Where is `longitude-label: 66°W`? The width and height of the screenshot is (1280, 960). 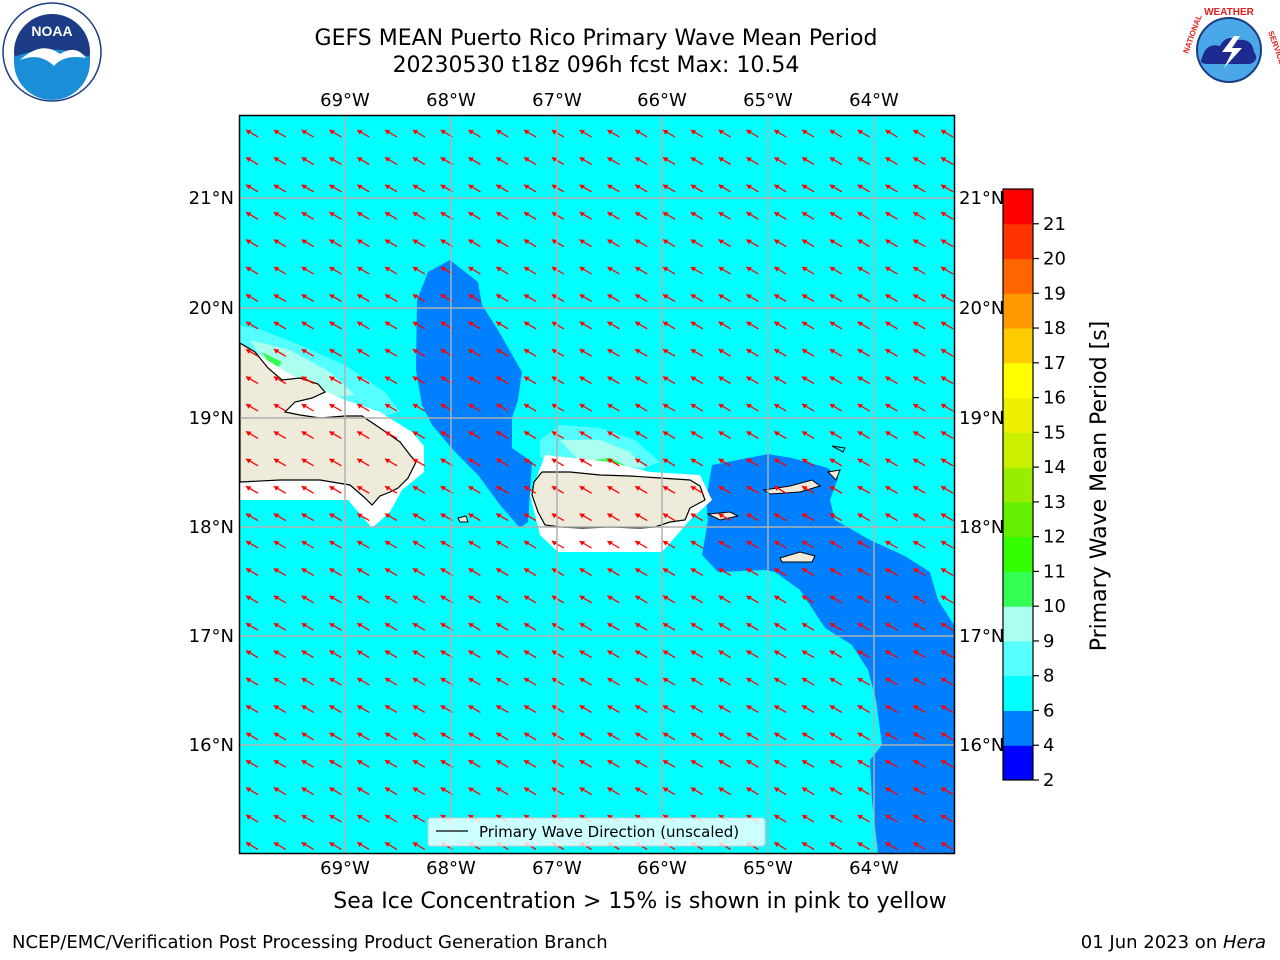 longitude-label: 66°W is located at coordinates (662, 868).